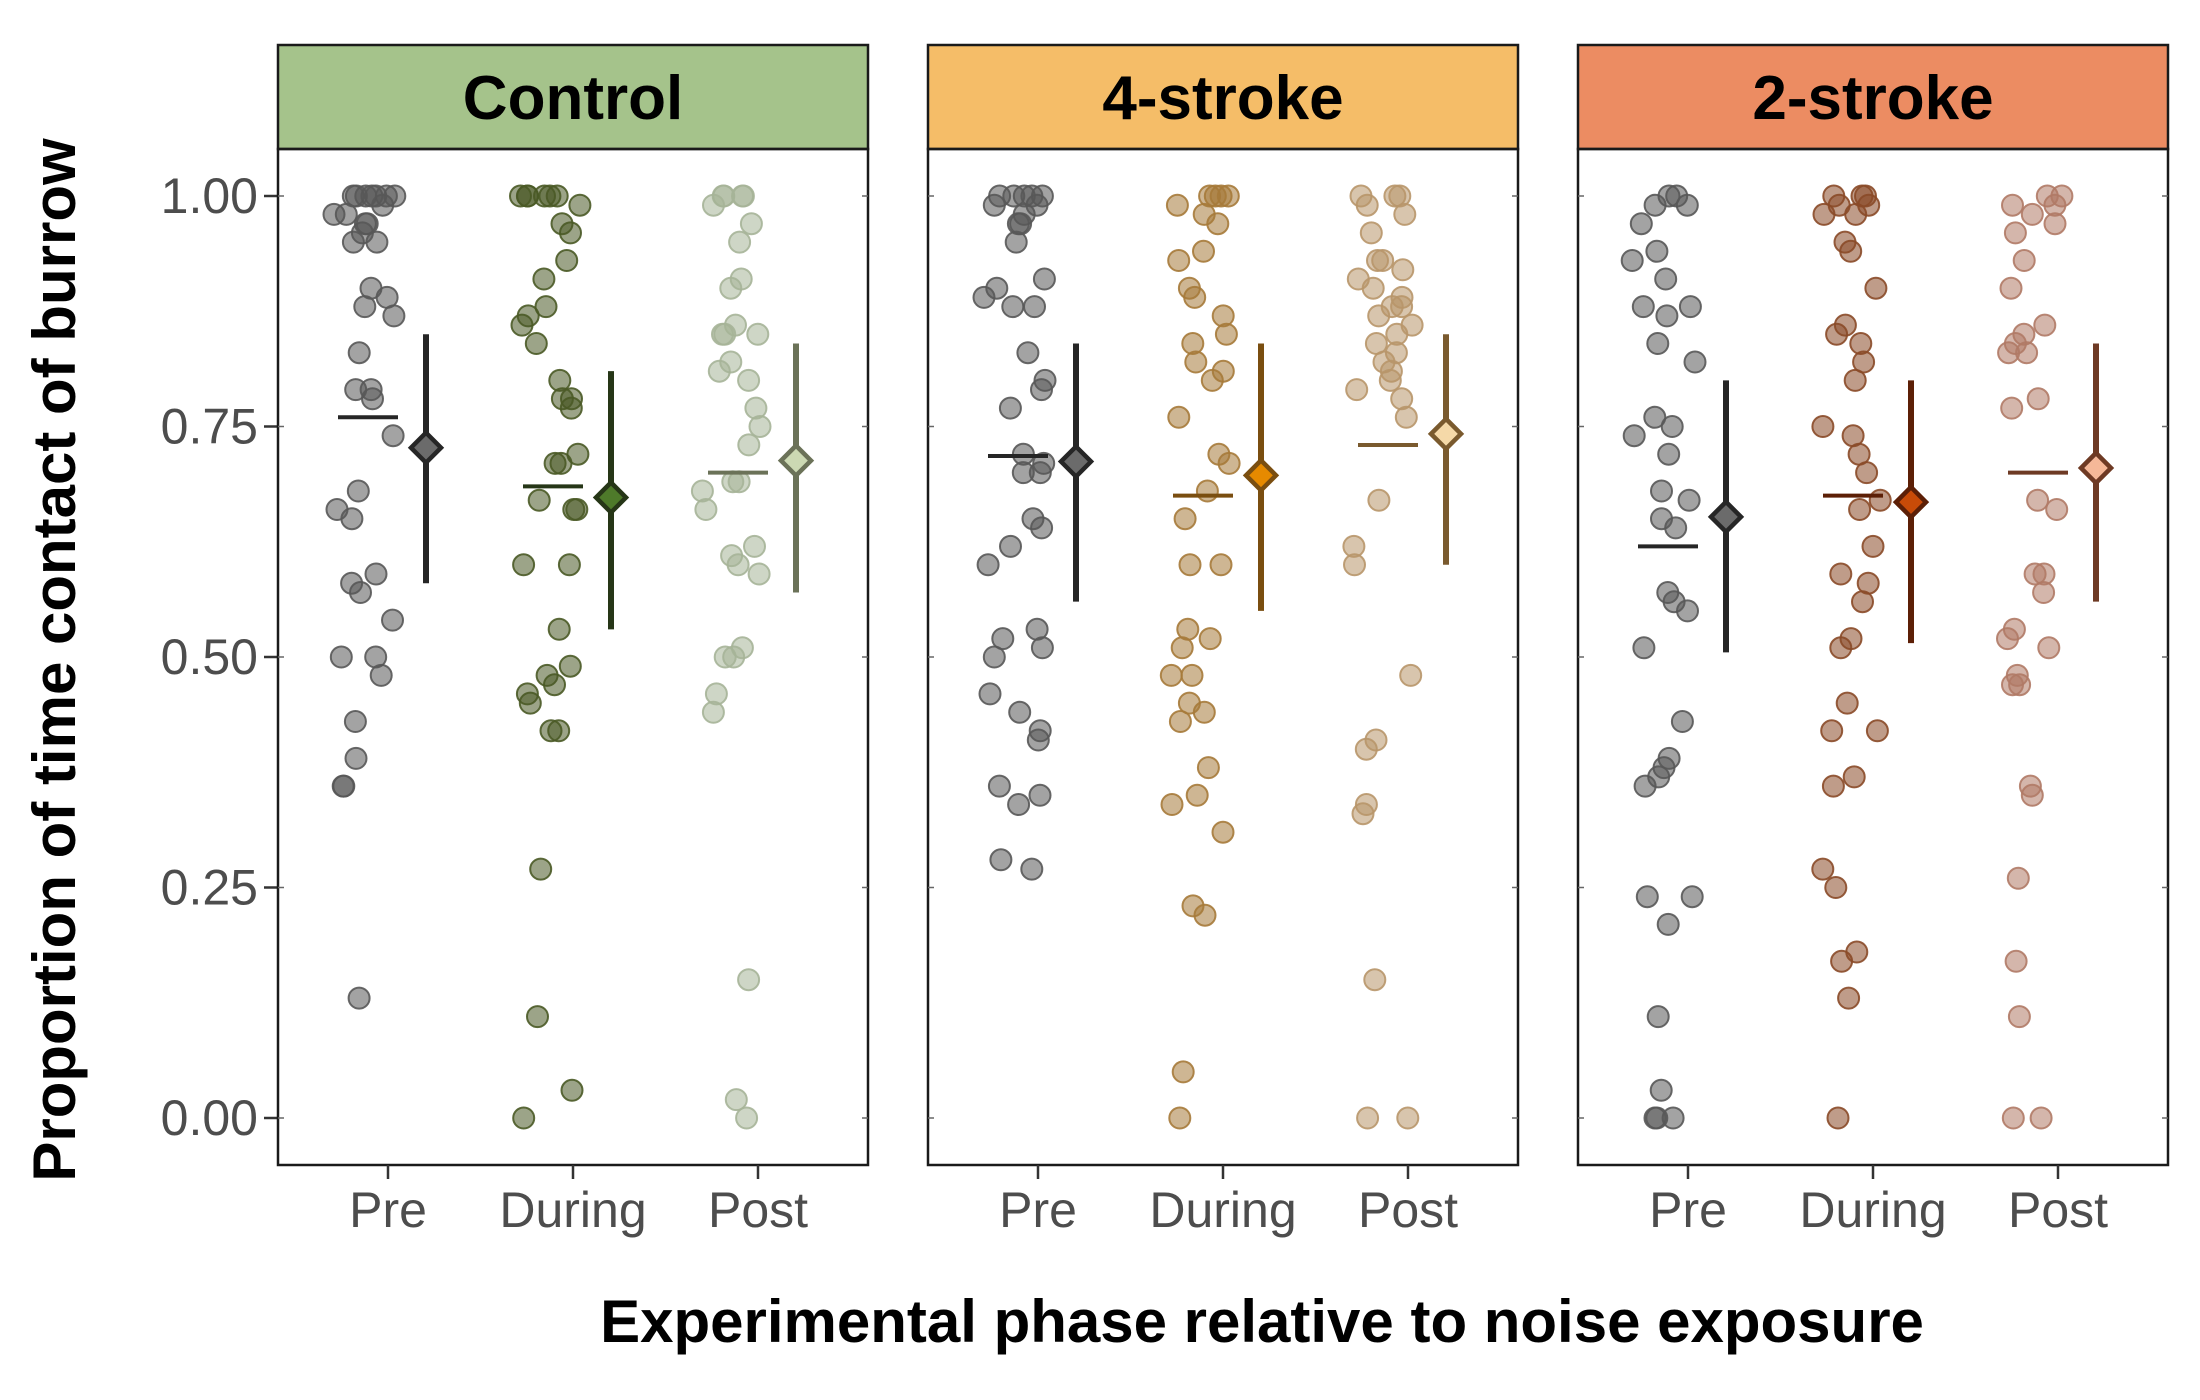  I want to click on x-tick-label: During, so click(1222, 1210).